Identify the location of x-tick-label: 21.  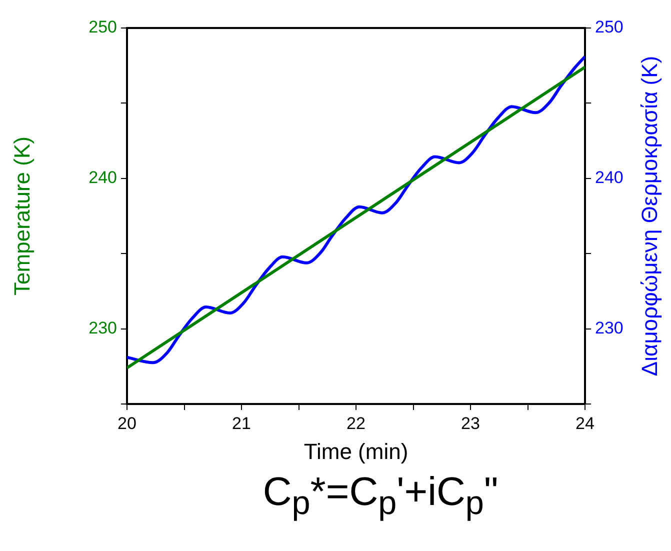
(241, 423).